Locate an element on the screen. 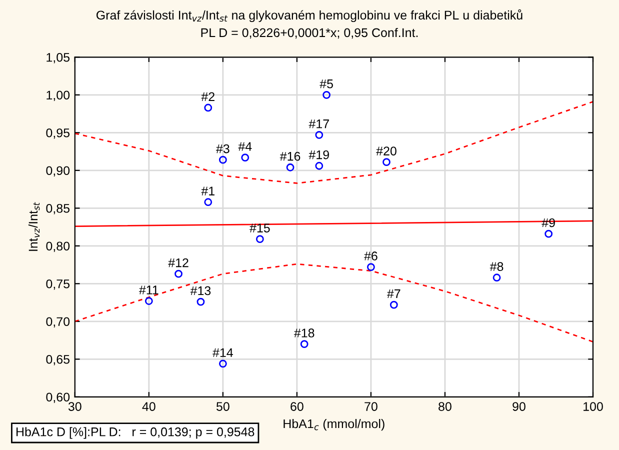  x-tick-label: 30 is located at coordinates (75, 406).